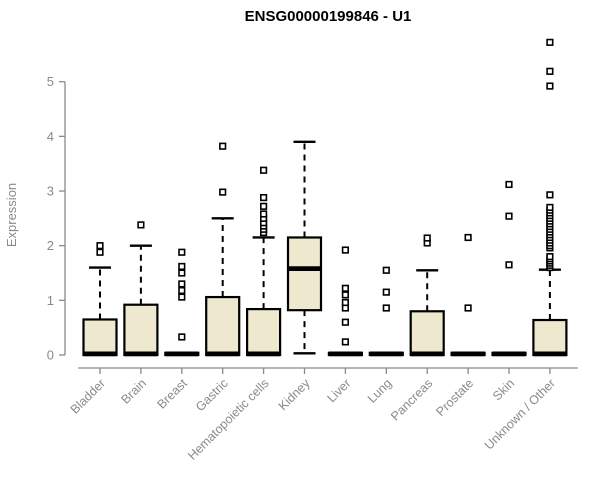  Describe the element at coordinates (411, 399) in the screenshot. I see `x-category-label: Pancreas` at that location.